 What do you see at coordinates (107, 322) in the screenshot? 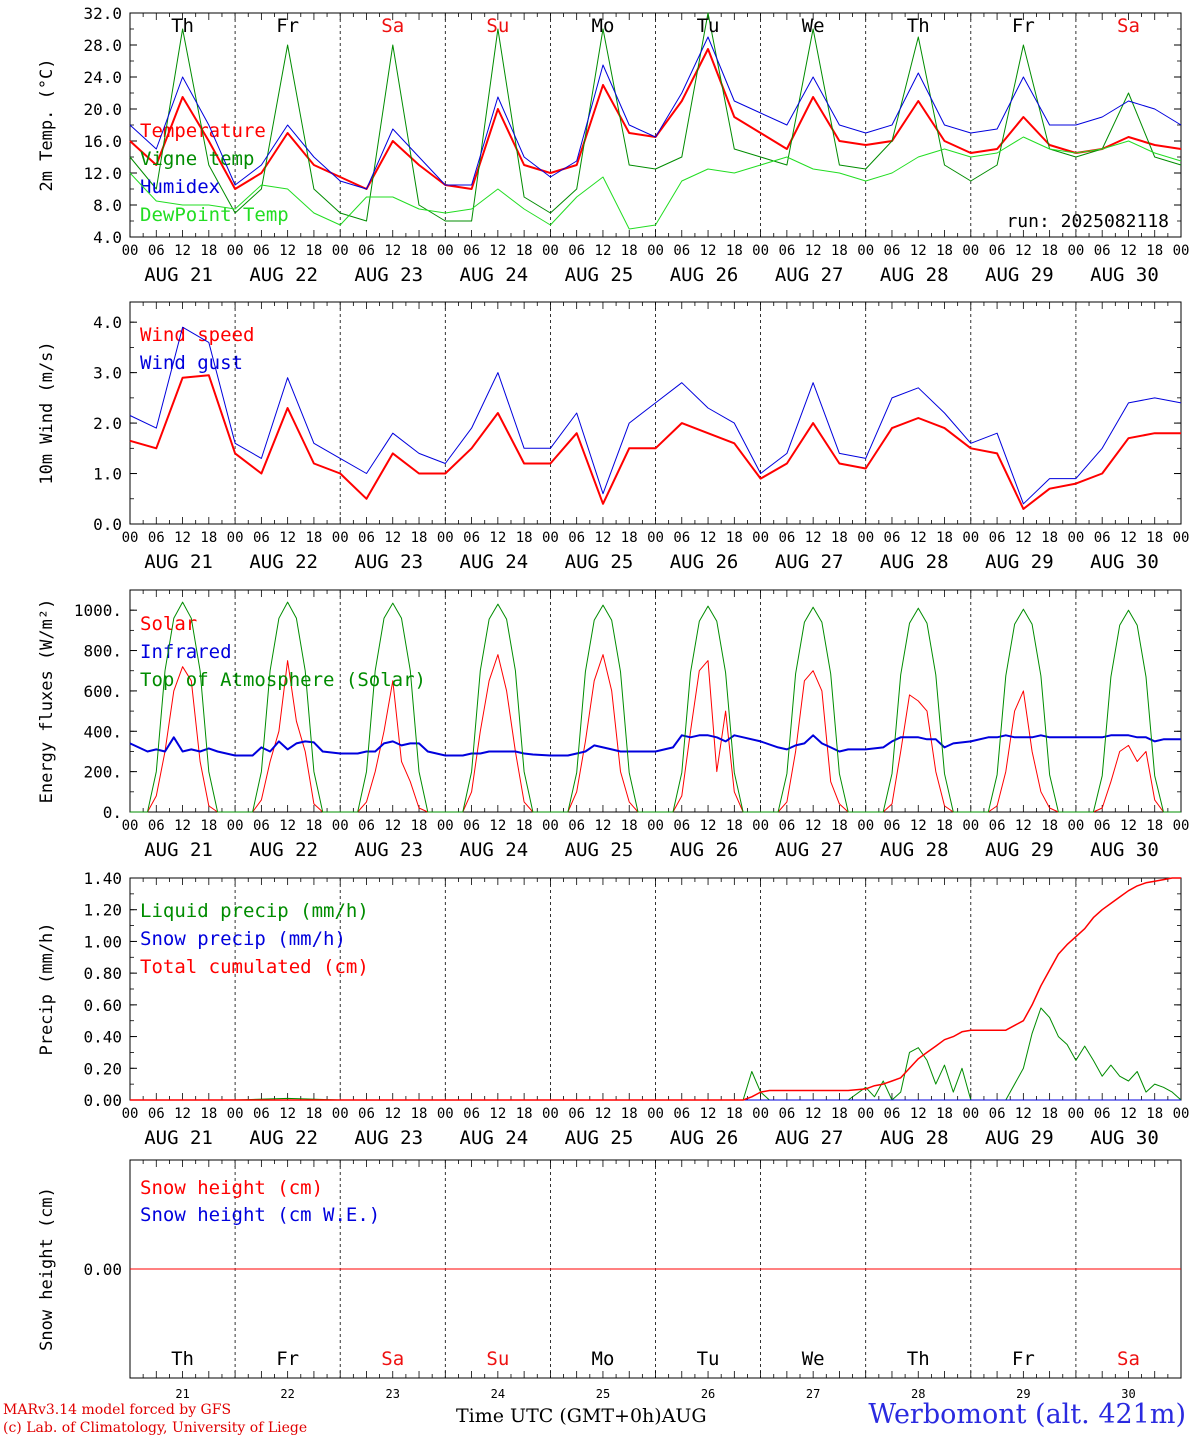
I see `y-tick-label: 4.0` at bounding box center [107, 322].